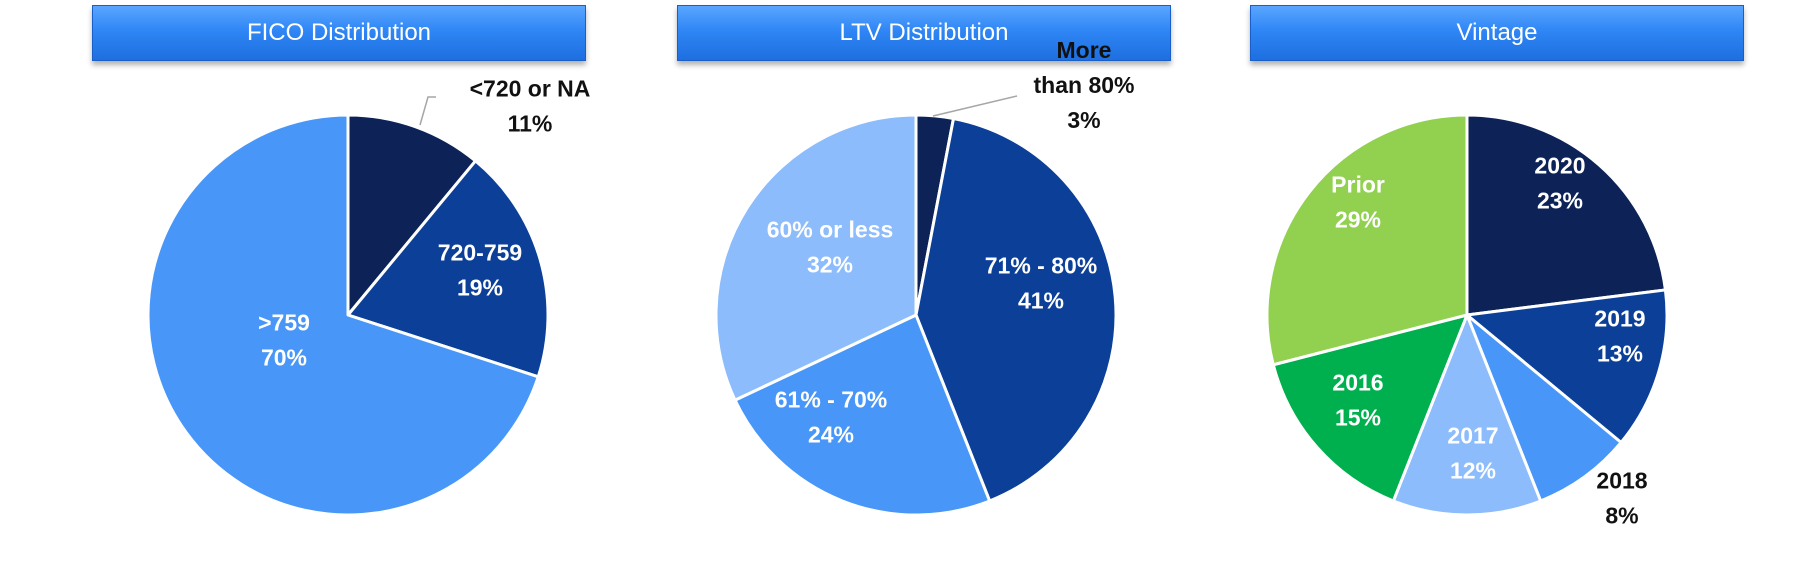 The width and height of the screenshot is (1798, 570). Describe the element at coordinates (1544, 408) in the screenshot. I see `vintage-slice-2018` at that location.